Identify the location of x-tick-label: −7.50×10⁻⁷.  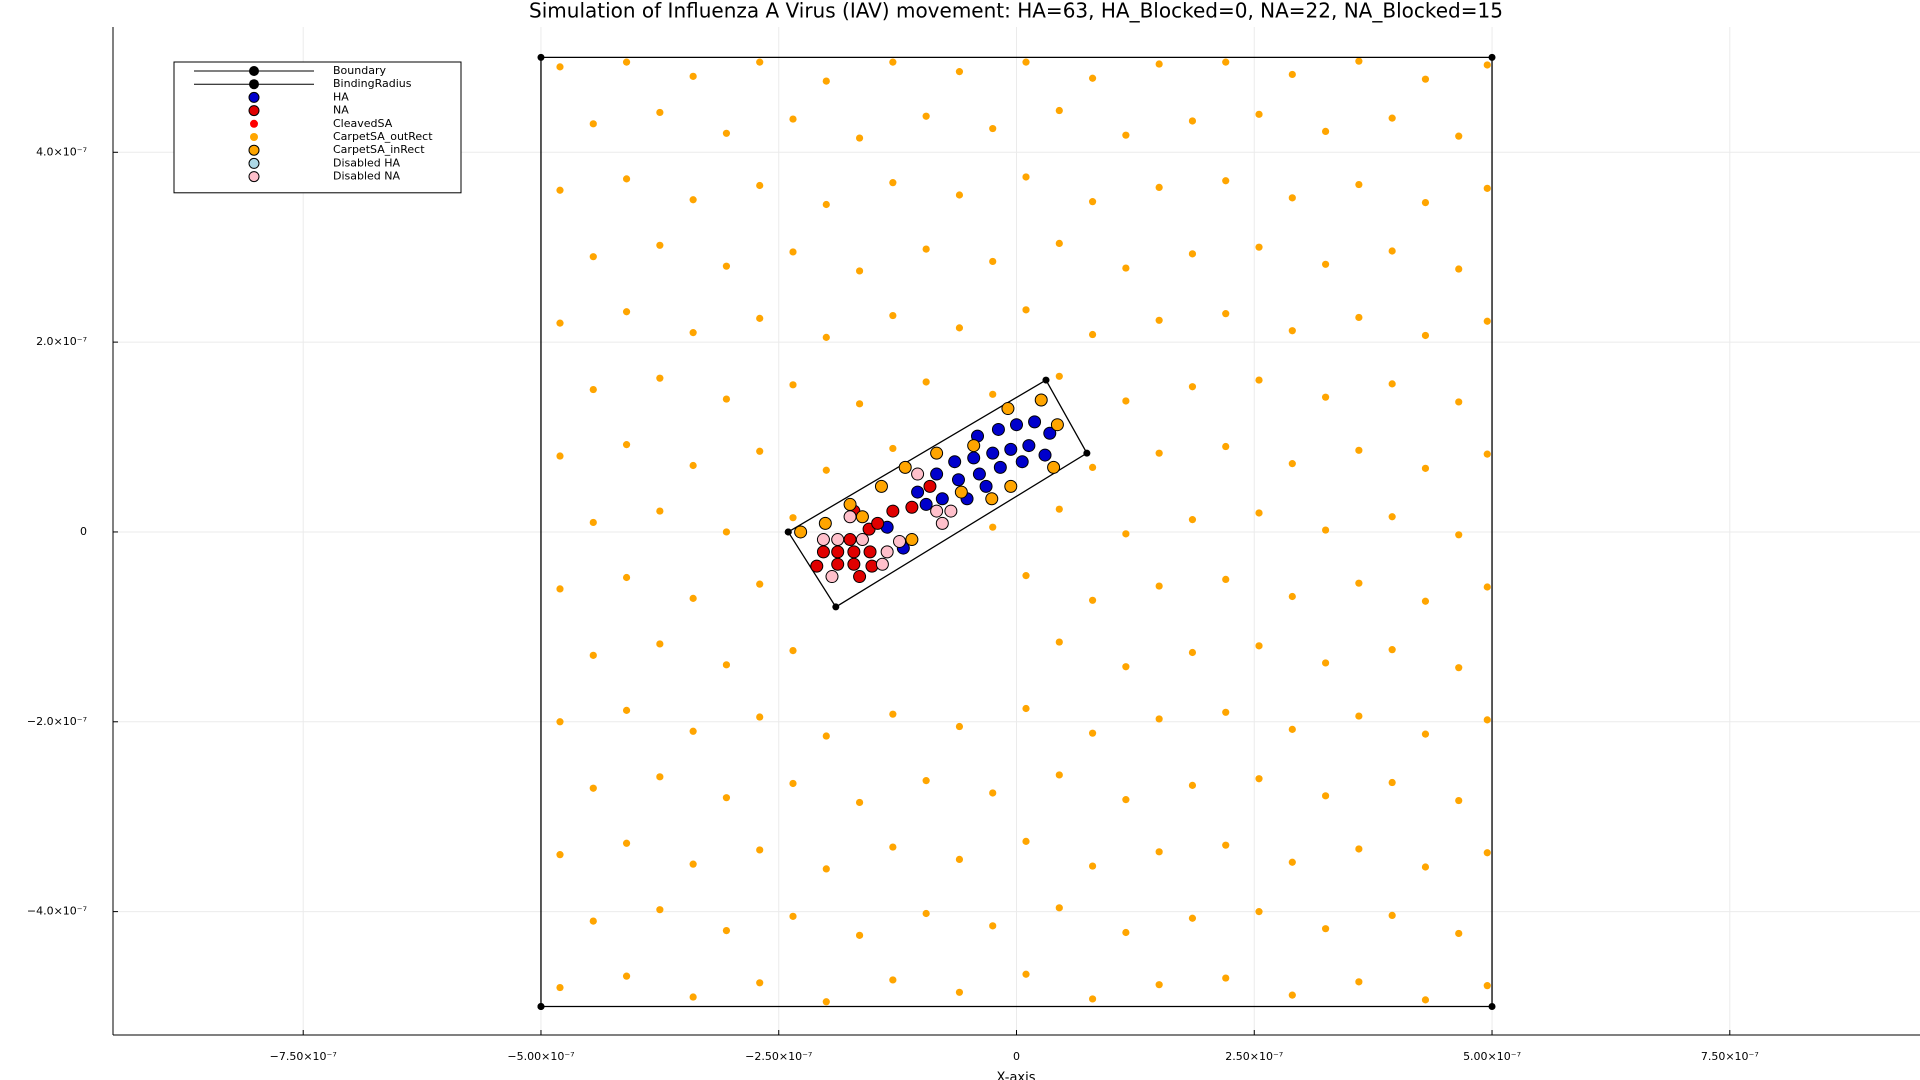
(303, 1056).